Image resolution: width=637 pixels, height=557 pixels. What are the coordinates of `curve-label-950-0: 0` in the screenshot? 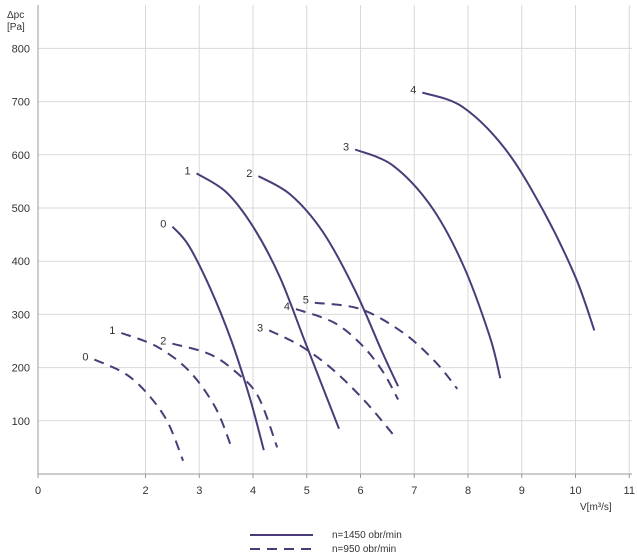 It's located at (85, 358).